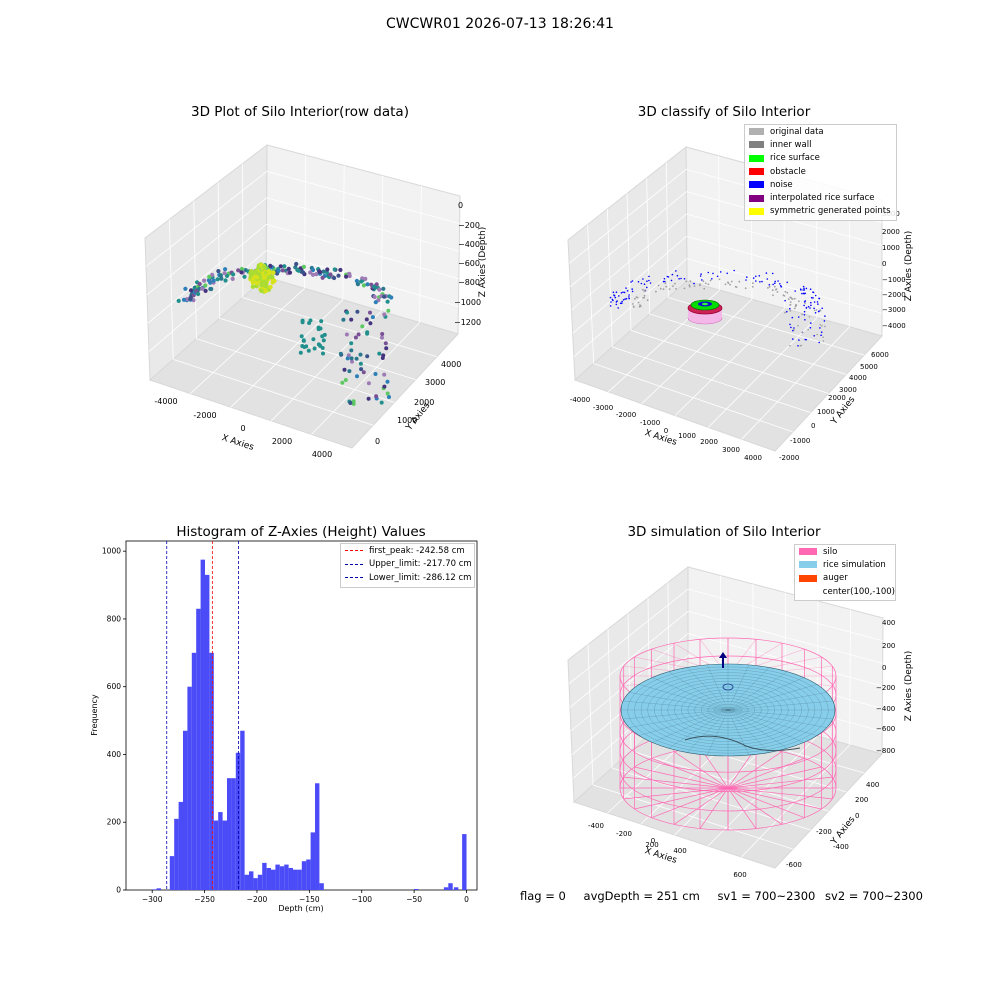  I want to click on legend-item: auger, so click(845, 578).